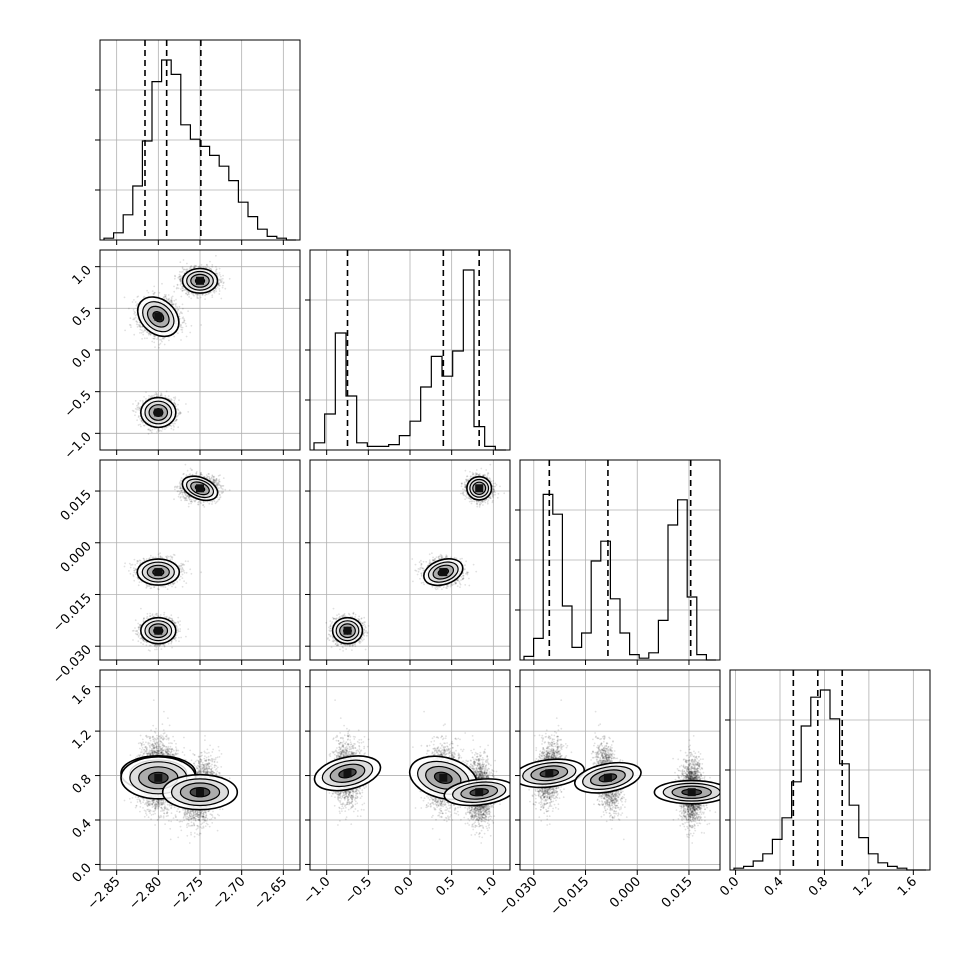  Describe the element at coordinates (229, 893) in the screenshot. I see `x-tick-label: −2.70` at that location.